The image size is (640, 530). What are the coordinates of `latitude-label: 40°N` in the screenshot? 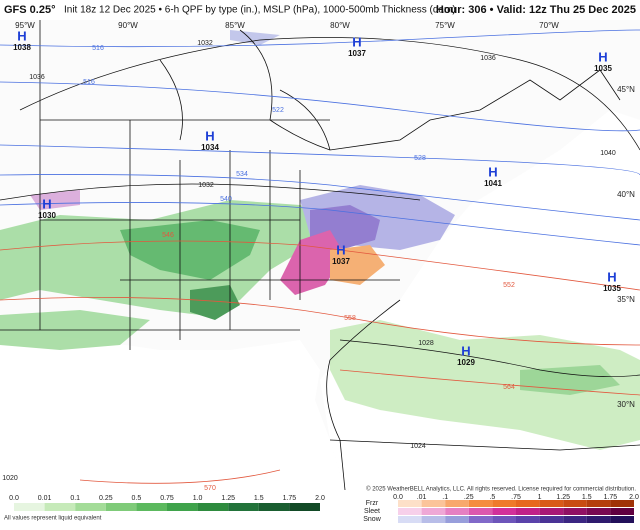 It's located at (626, 194).